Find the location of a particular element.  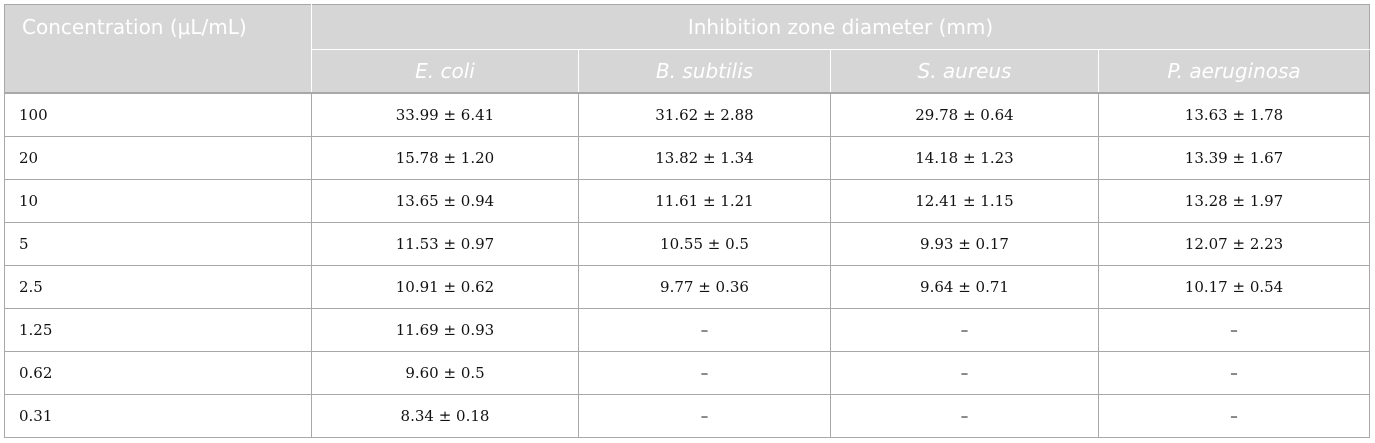

value-cell: 12.07 ± 2.23 is located at coordinates (1233, 244).